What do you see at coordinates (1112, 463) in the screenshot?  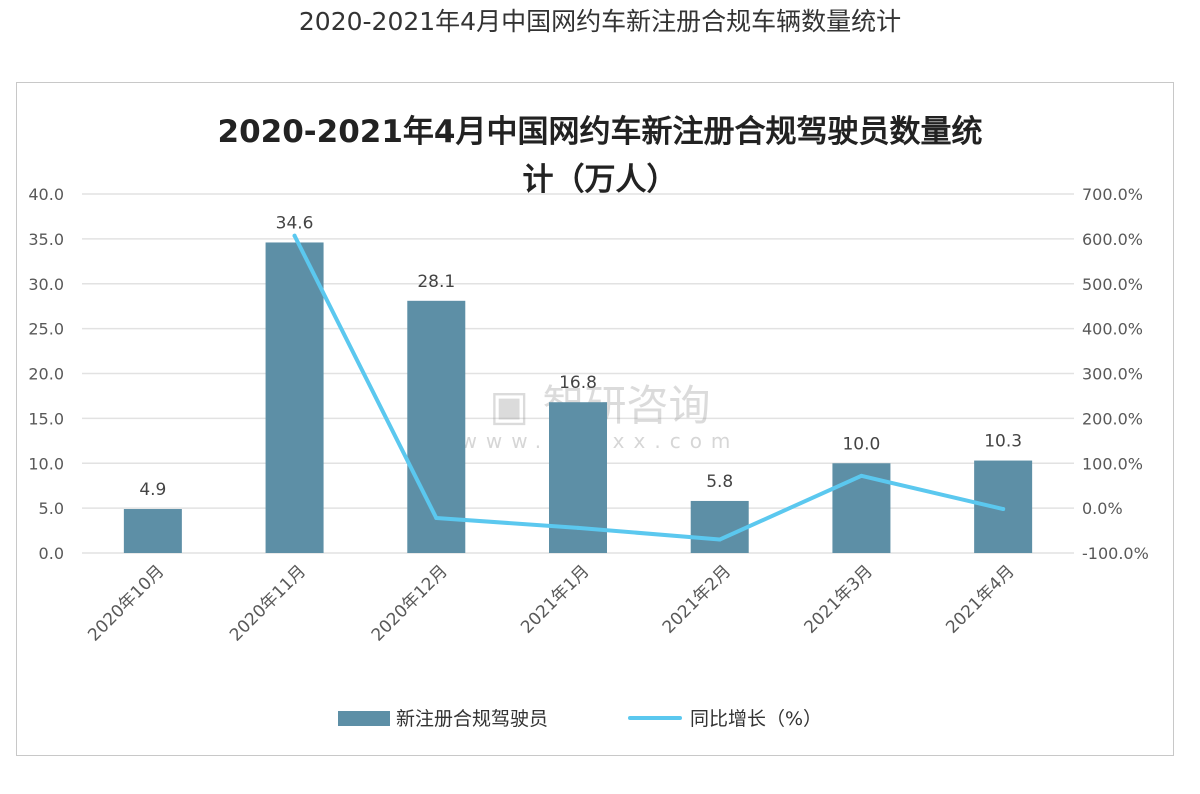 I see `y-right-tick-label: 100.0%` at bounding box center [1112, 463].